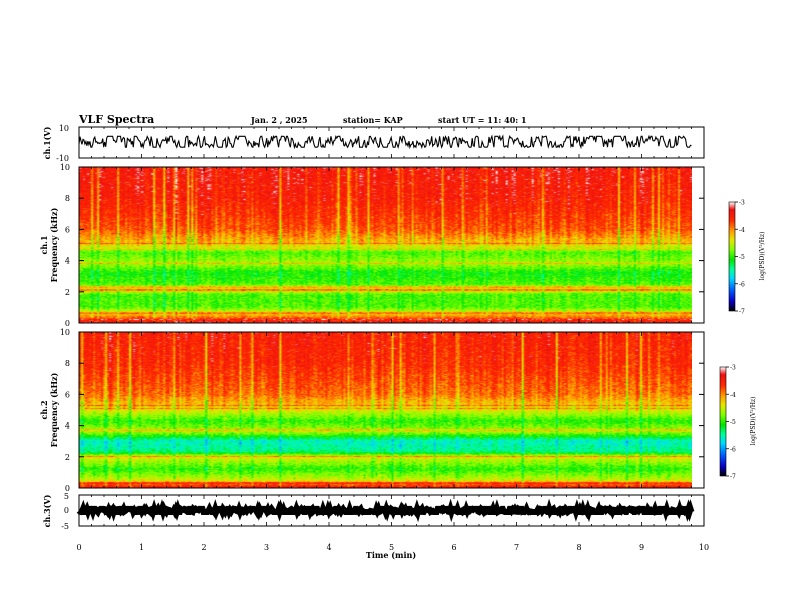 The height and width of the screenshot is (612, 792). I want to click on ch1-waveform-frame, so click(391, 142).